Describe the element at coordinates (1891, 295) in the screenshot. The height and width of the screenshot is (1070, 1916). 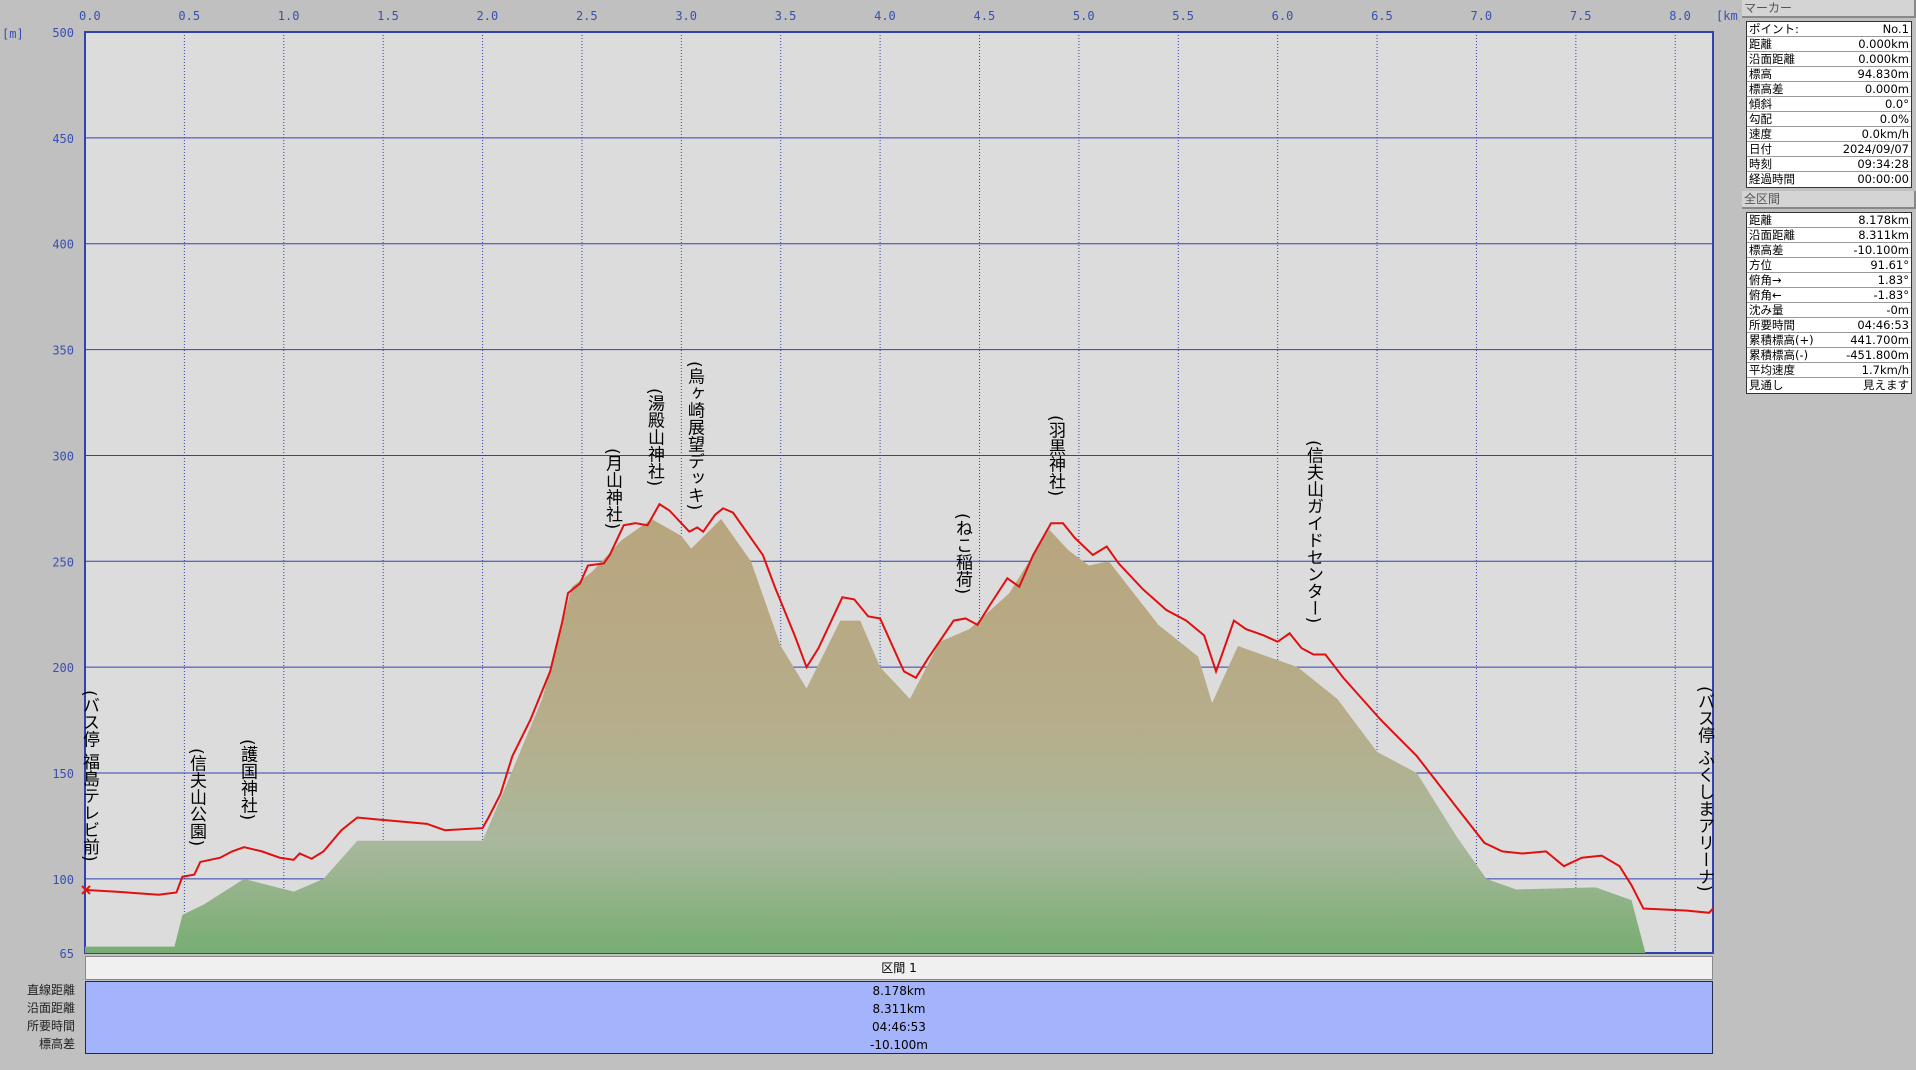
I see `row-value: -1.83°` at that location.